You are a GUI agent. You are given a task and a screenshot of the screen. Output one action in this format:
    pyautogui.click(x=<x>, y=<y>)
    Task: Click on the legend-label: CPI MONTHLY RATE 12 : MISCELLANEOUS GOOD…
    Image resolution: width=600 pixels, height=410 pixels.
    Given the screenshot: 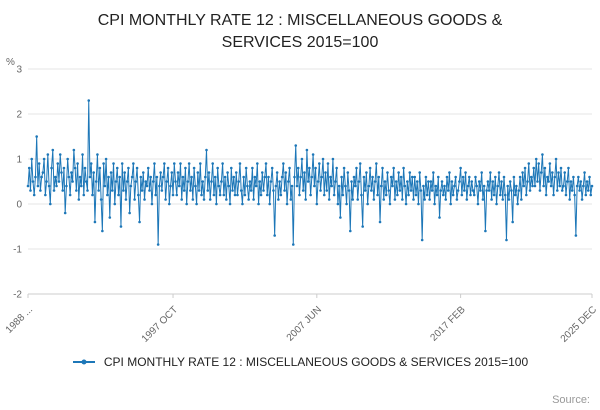 What is the action you would take?
    pyautogui.click(x=316, y=362)
    